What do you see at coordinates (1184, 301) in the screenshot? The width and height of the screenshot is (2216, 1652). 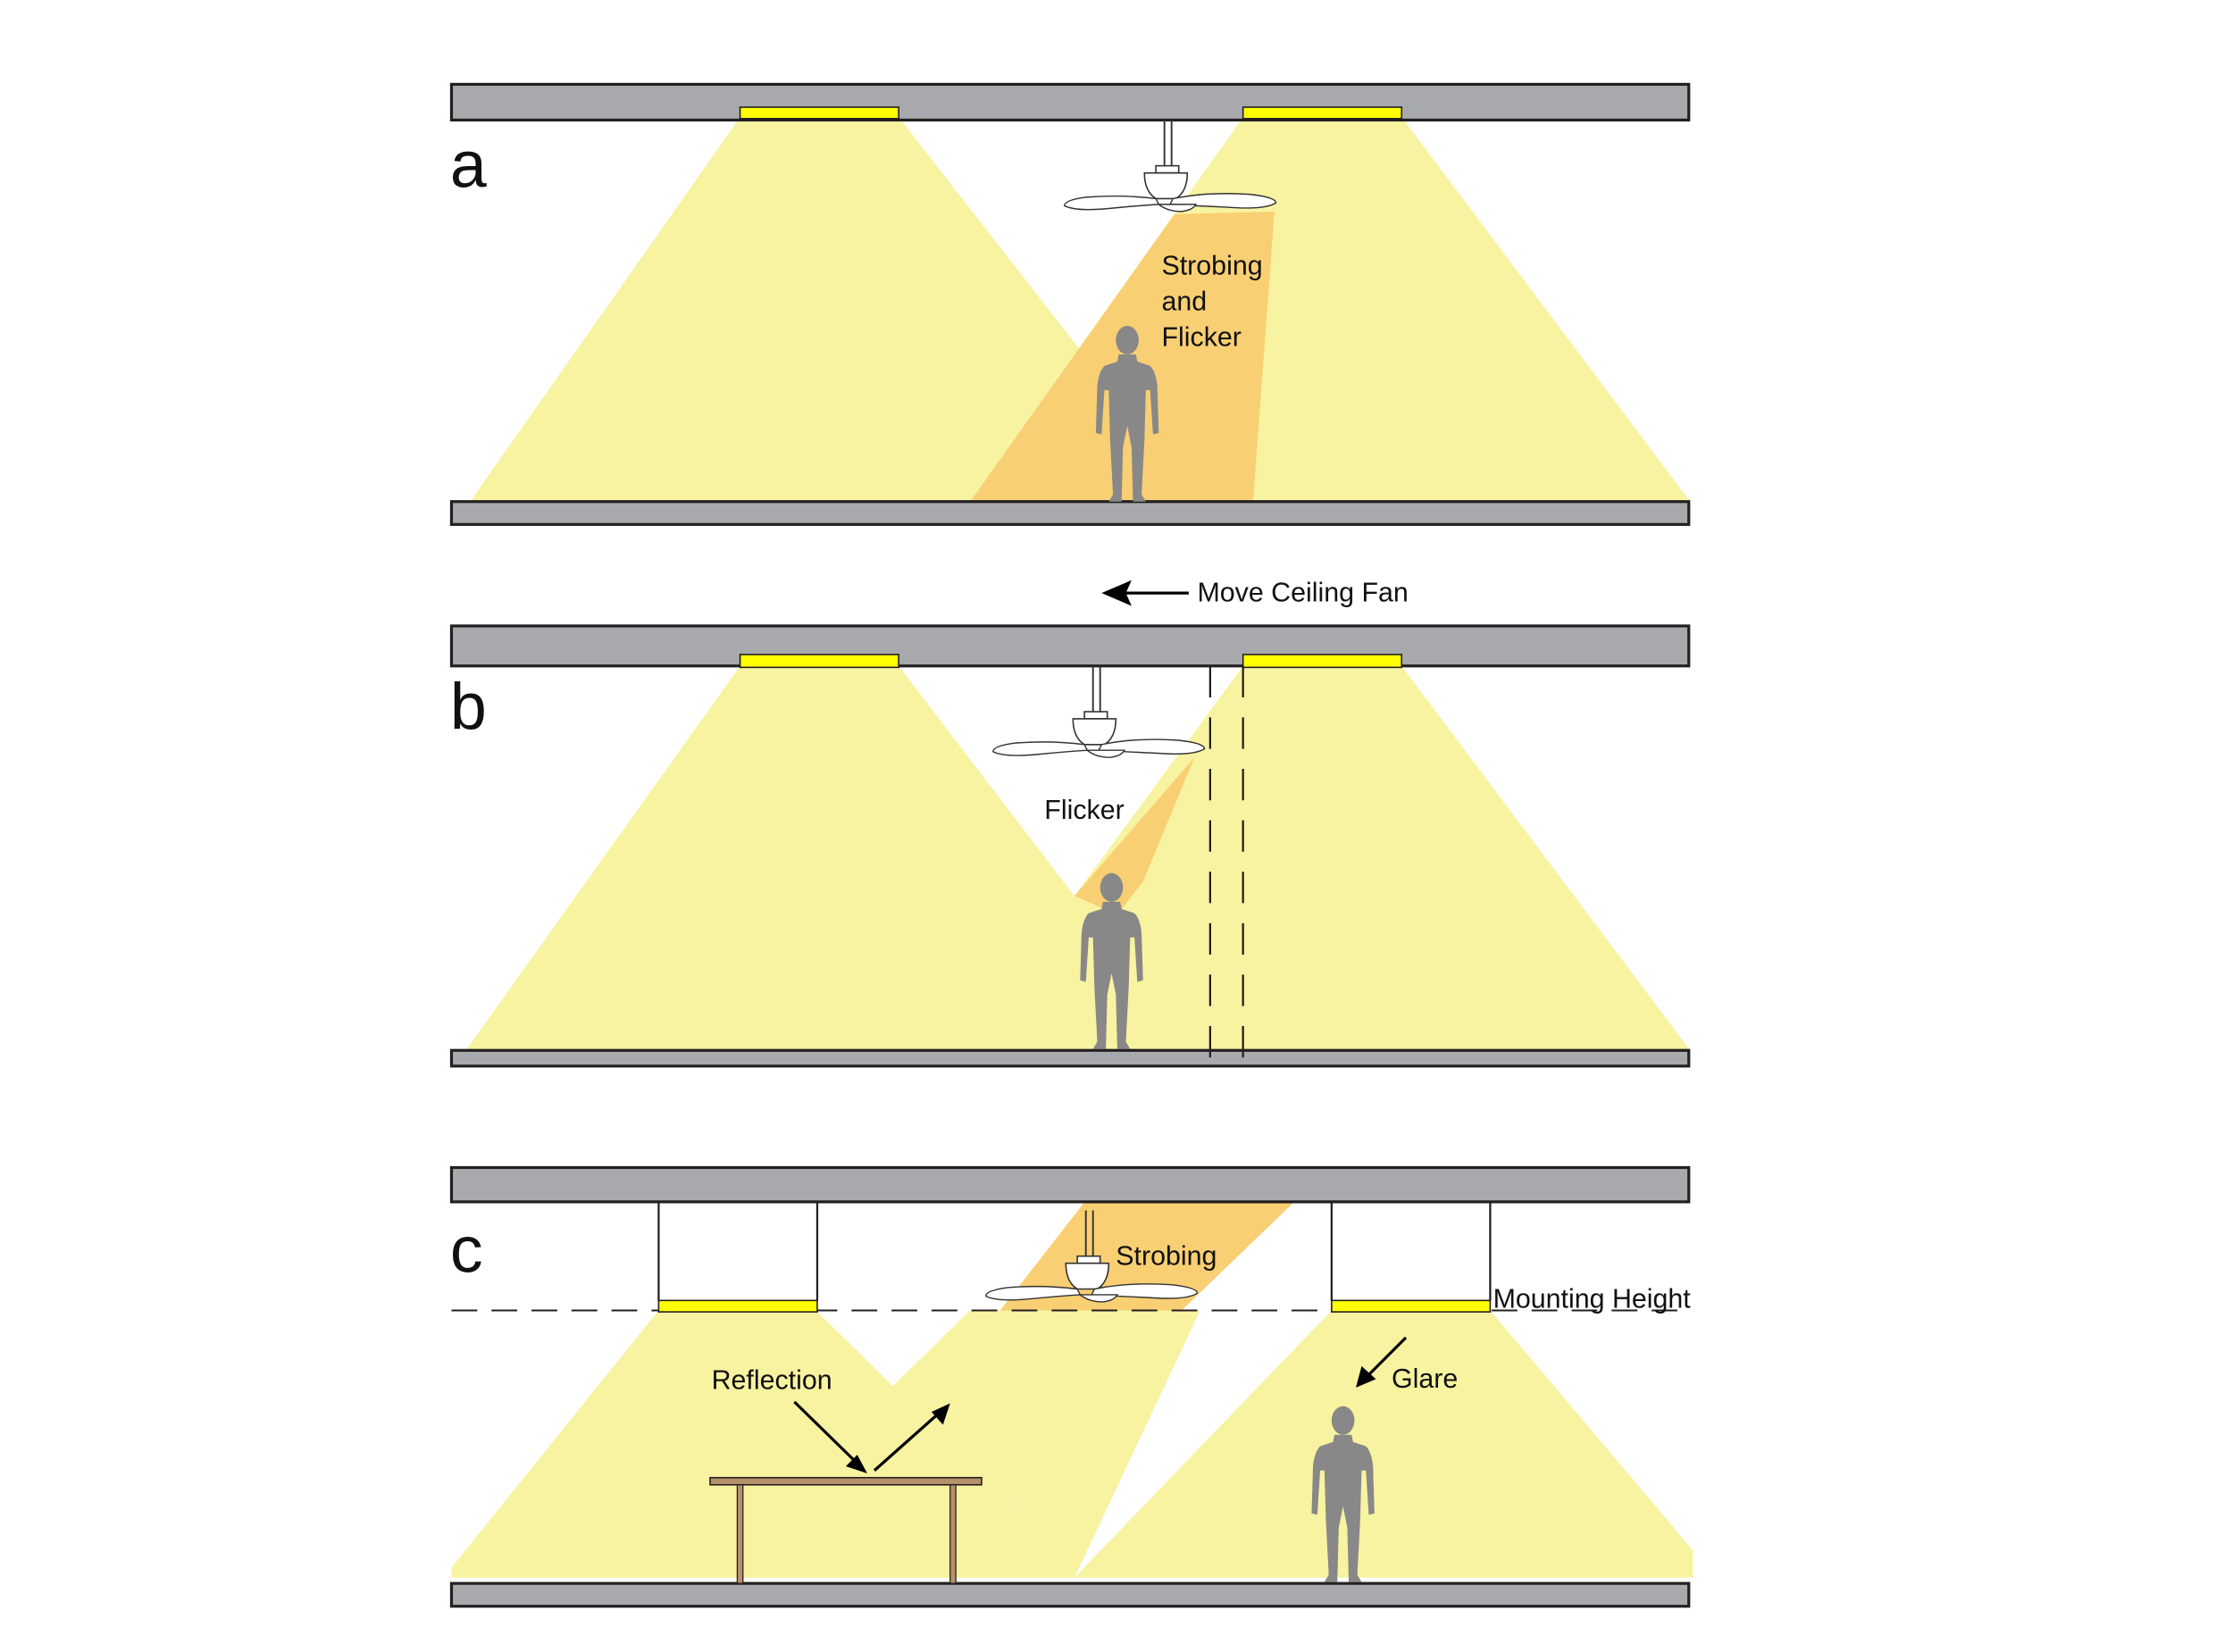 I see `strobing-flicker-label-line2: and` at bounding box center [1184, 301].